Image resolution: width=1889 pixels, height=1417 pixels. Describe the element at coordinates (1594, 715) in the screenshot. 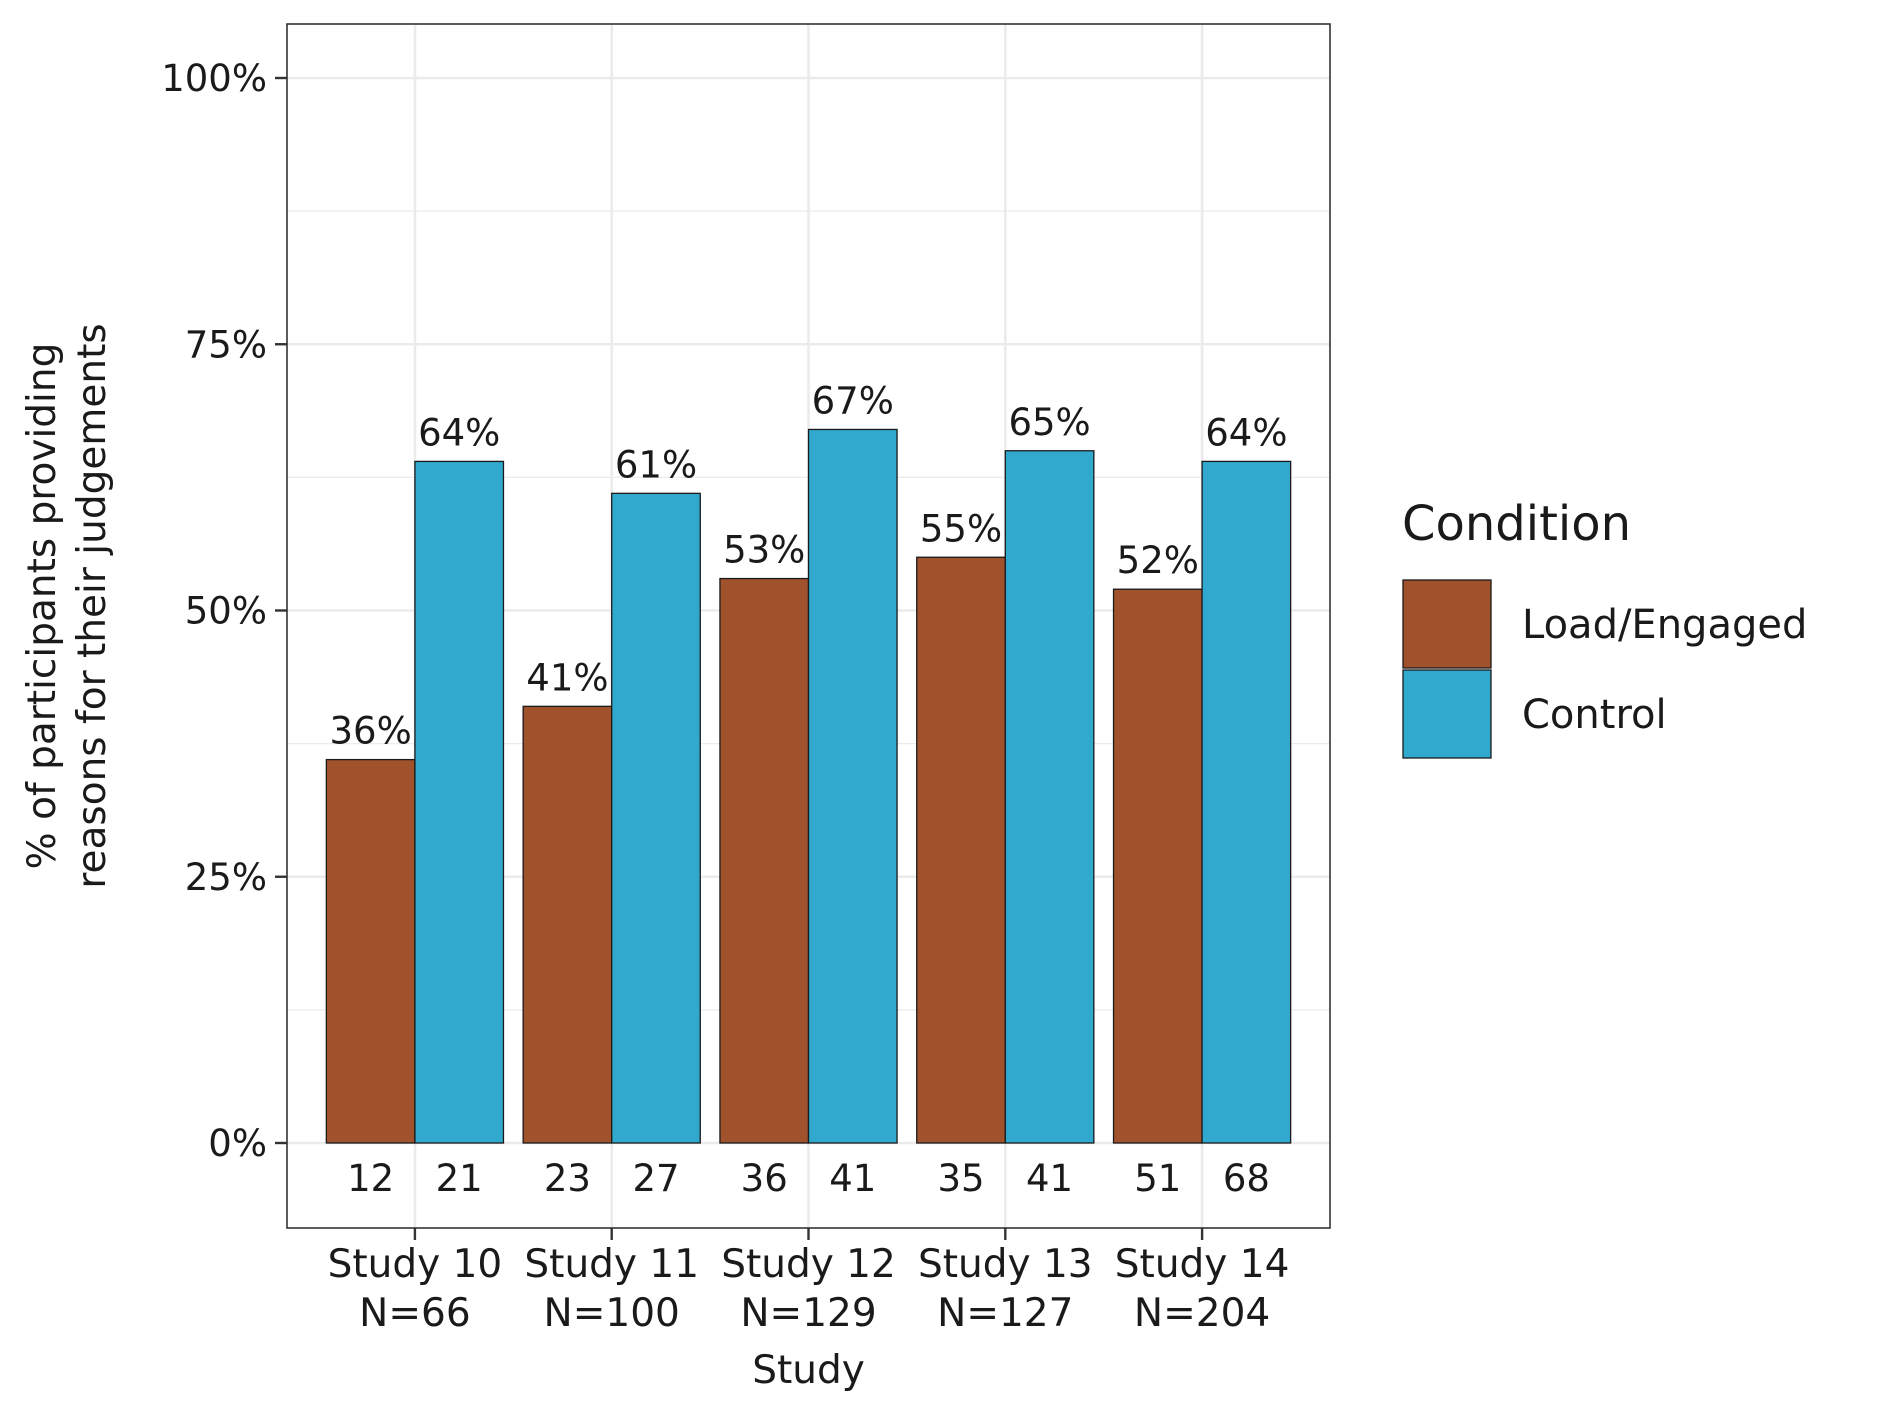

I see `legend-label: Control` at that location.